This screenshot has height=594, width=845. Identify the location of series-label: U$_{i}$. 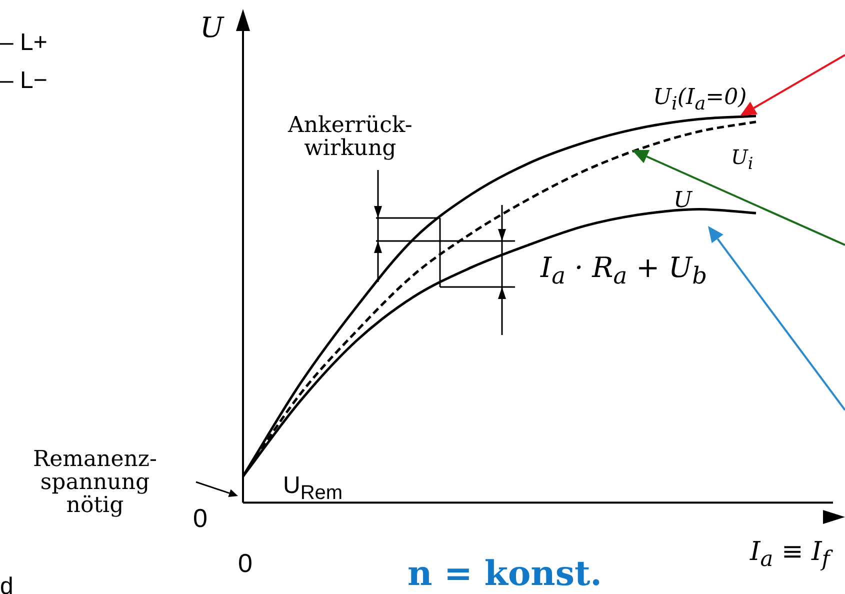
(742, 159).